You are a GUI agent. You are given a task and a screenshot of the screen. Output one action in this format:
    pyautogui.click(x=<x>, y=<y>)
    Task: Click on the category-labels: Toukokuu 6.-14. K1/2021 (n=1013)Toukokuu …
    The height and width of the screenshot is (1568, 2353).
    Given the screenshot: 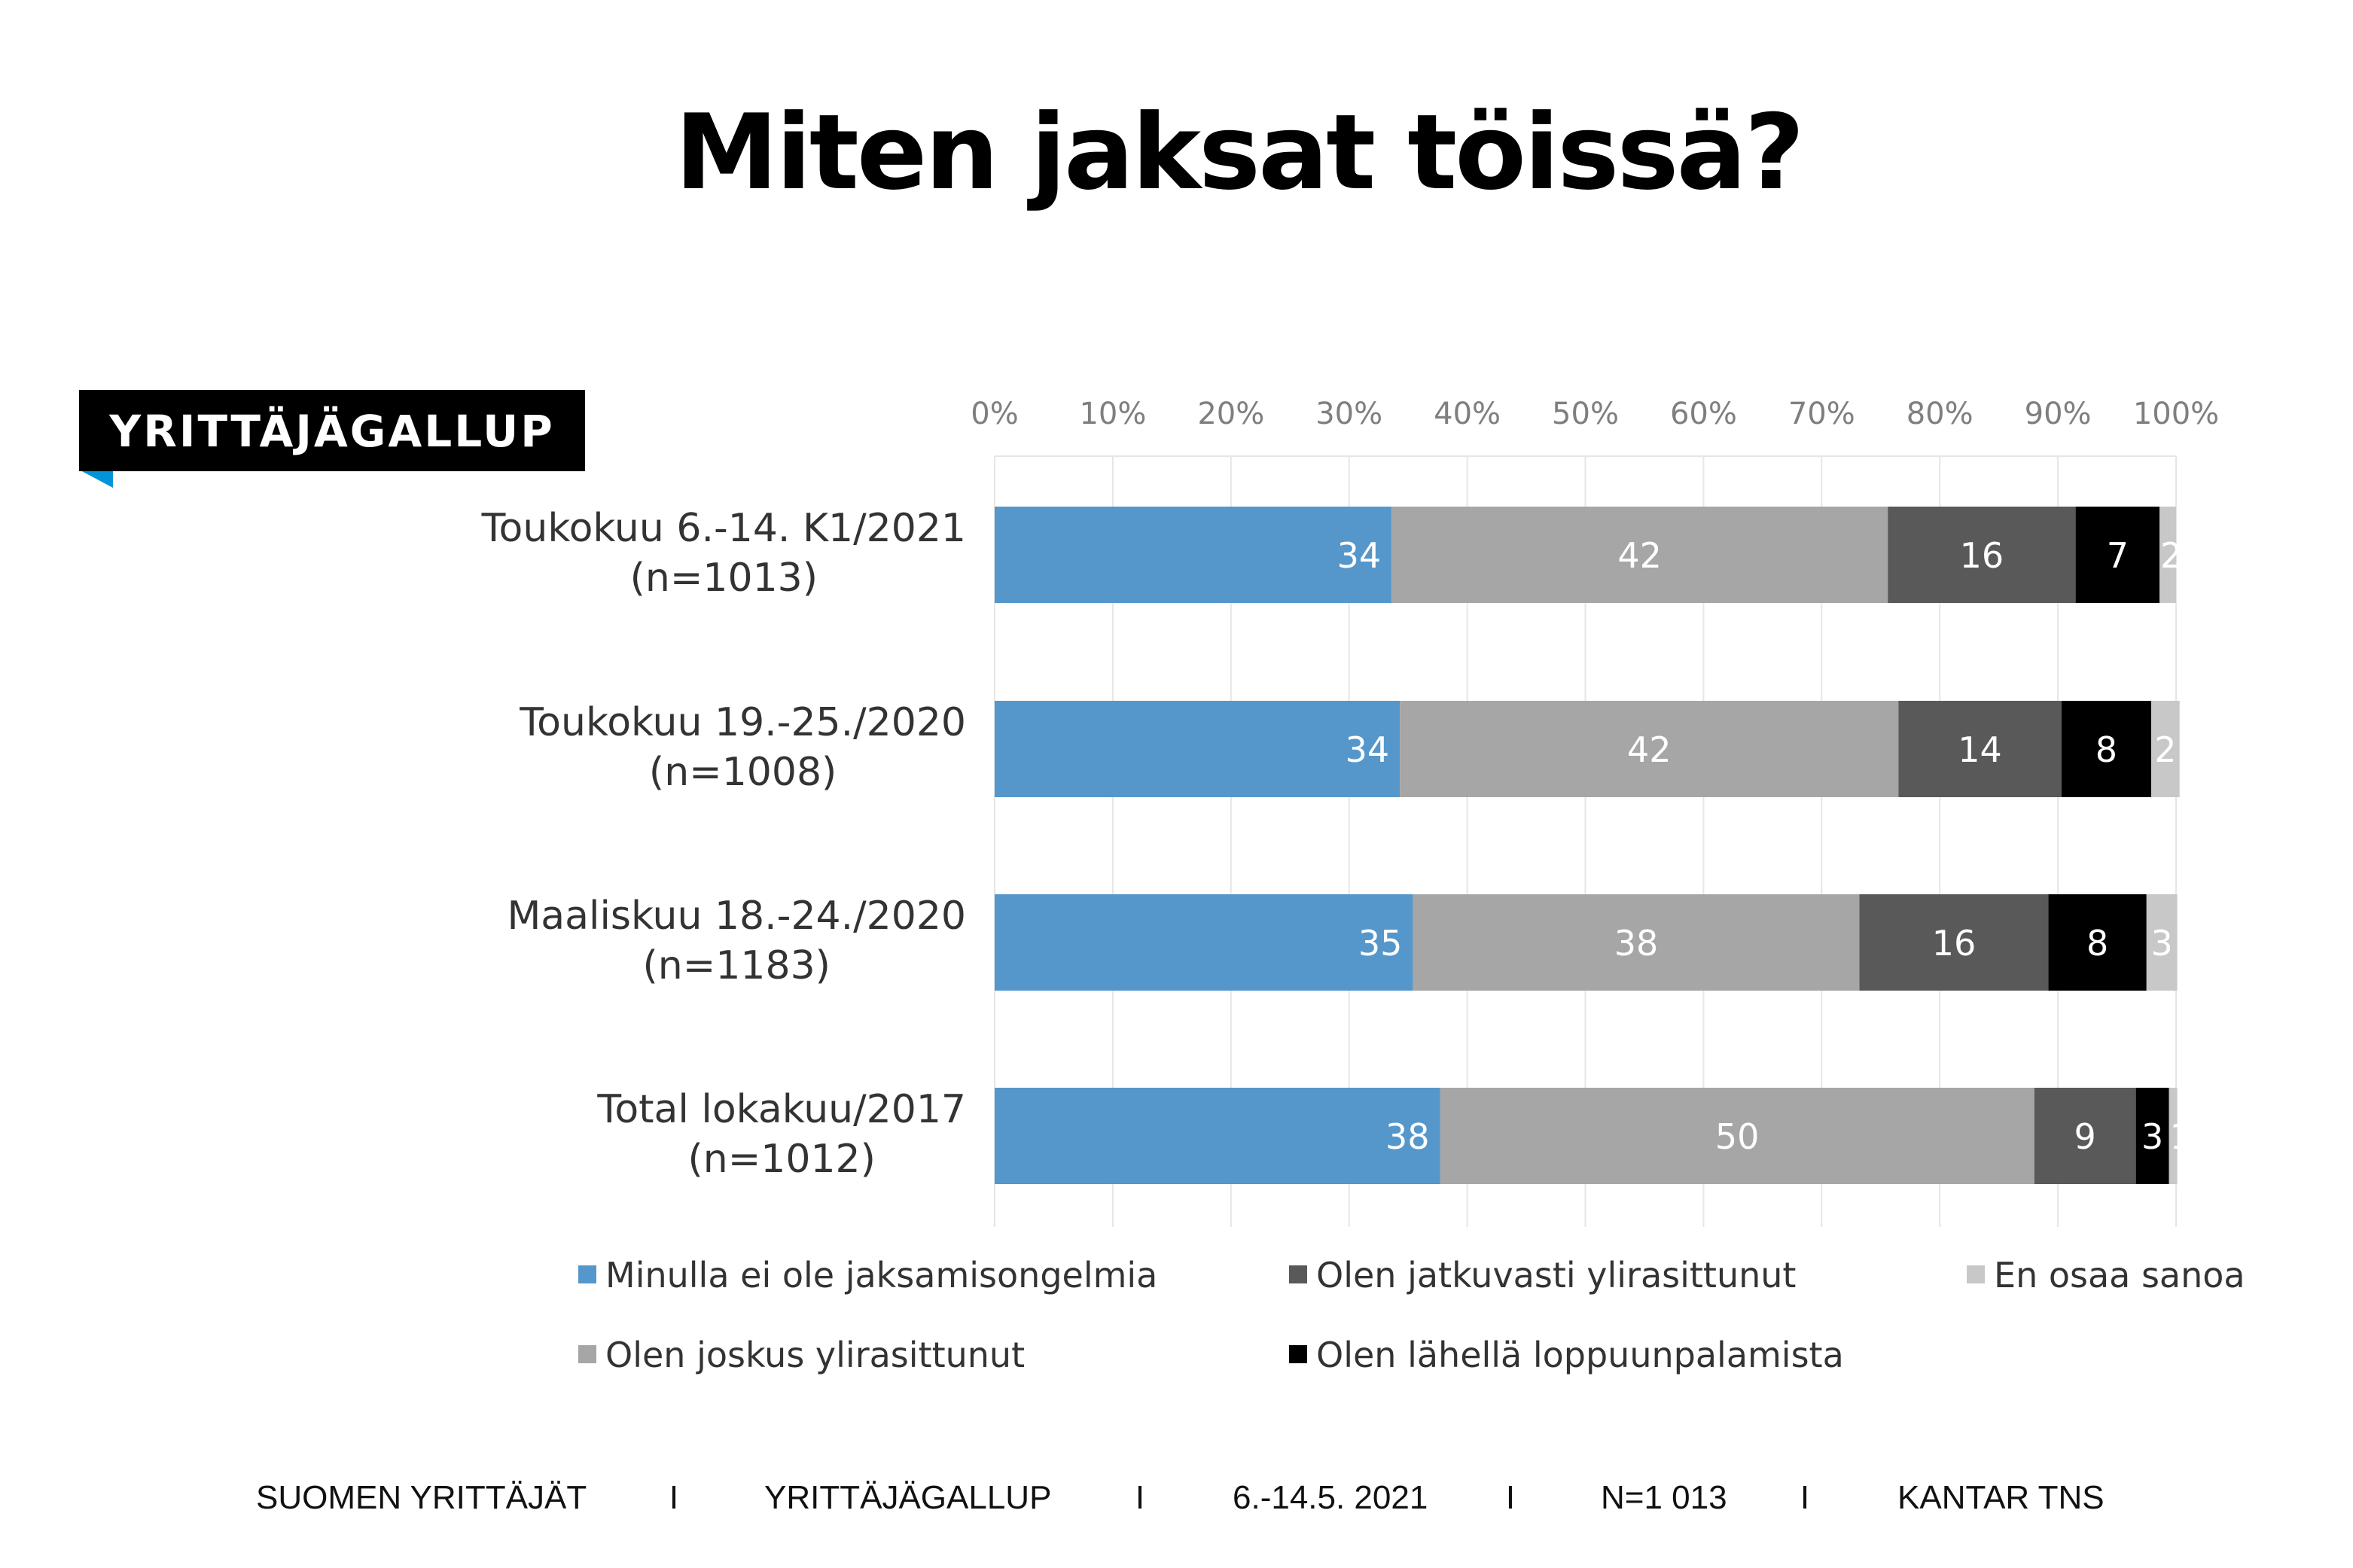 What is the action you would take?
    pyautogui.click(x=723, y=844)
    